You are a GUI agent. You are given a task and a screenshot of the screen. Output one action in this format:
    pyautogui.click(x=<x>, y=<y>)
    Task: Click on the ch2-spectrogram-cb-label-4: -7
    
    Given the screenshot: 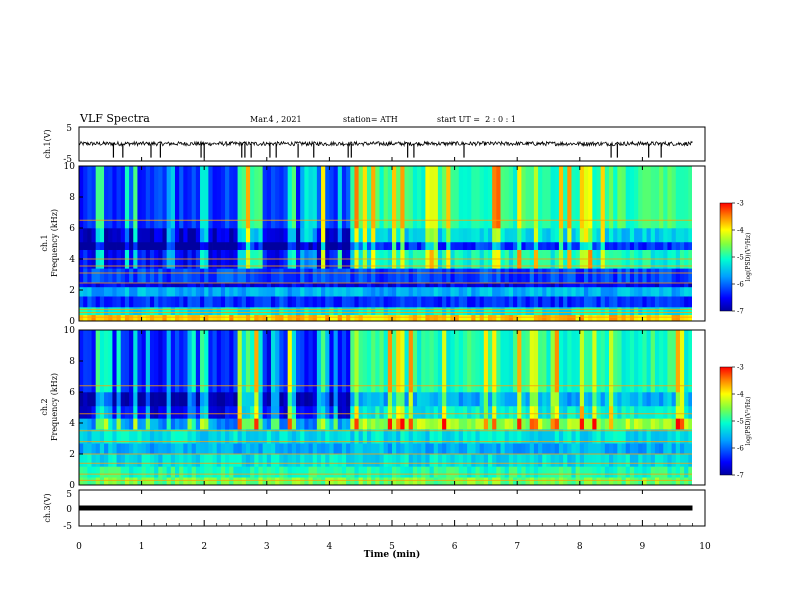 What is the action you would take?
    pyautogui.click(x=740, y=476)
    